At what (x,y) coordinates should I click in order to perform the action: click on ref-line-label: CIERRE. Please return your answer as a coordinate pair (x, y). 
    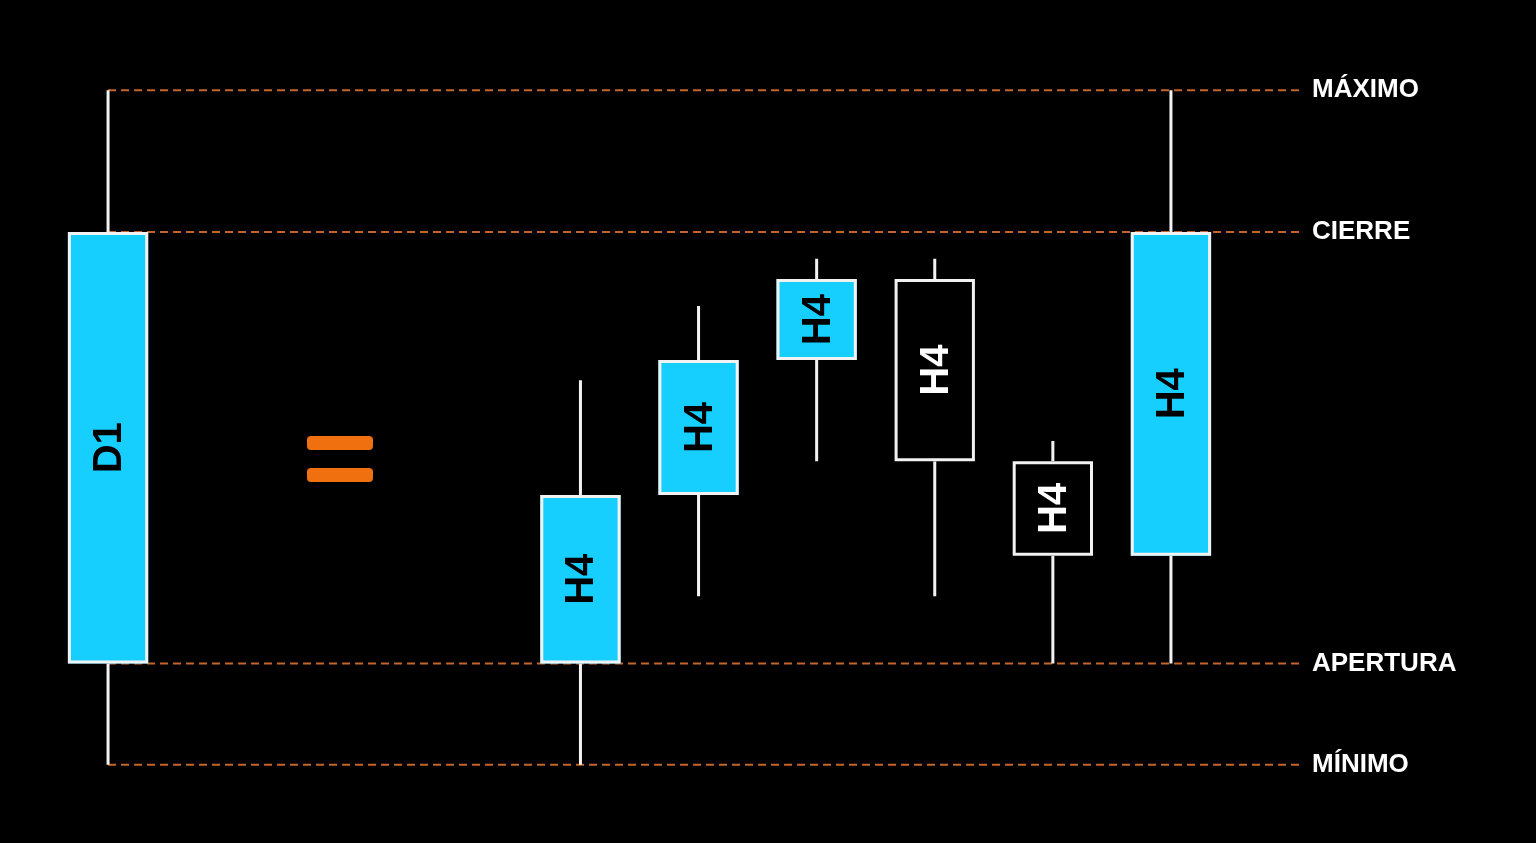
    Looking at the image, I should click on (1361, 230).